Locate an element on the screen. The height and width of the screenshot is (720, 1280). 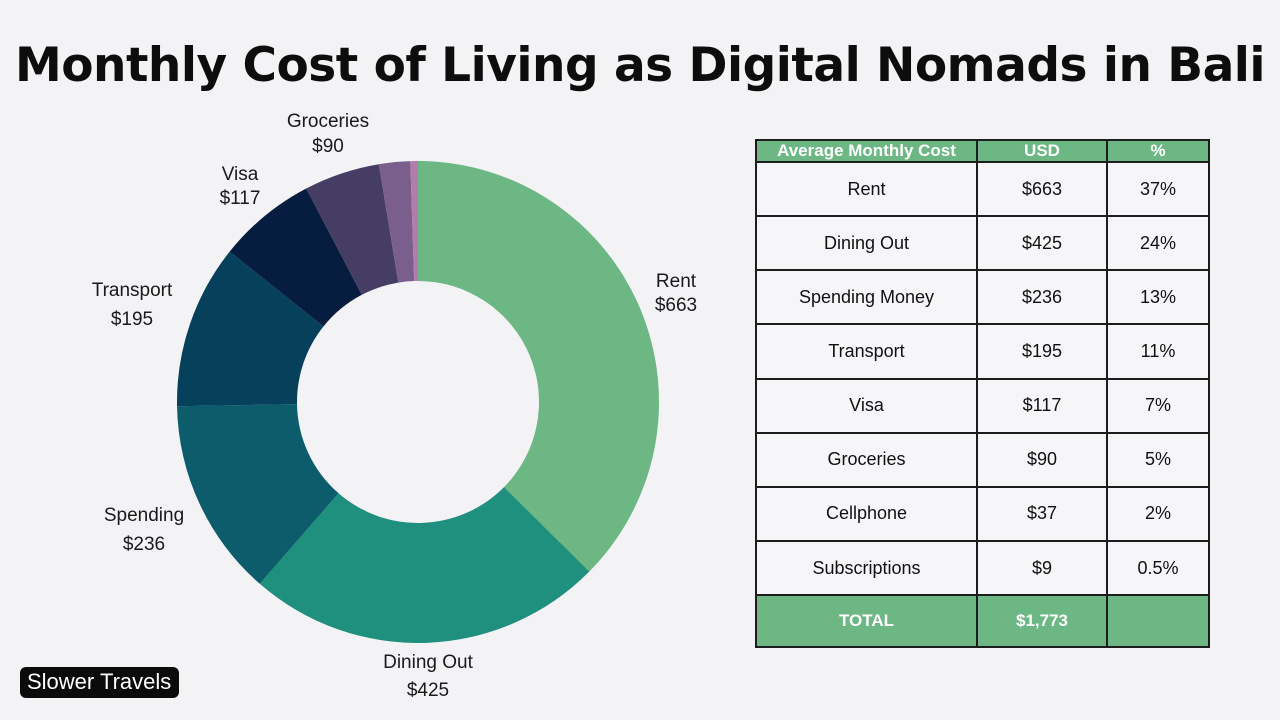
row-category: Dining Out is located at coordinates (866, 243).